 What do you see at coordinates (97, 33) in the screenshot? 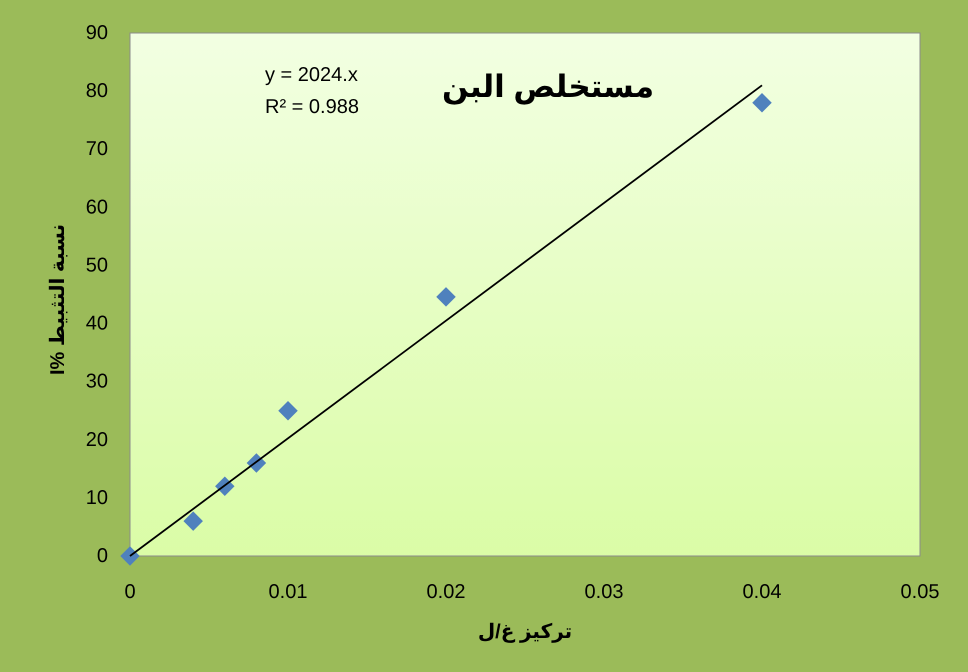
I see `y-tick-label: 90` at bounding box center [97, 33].